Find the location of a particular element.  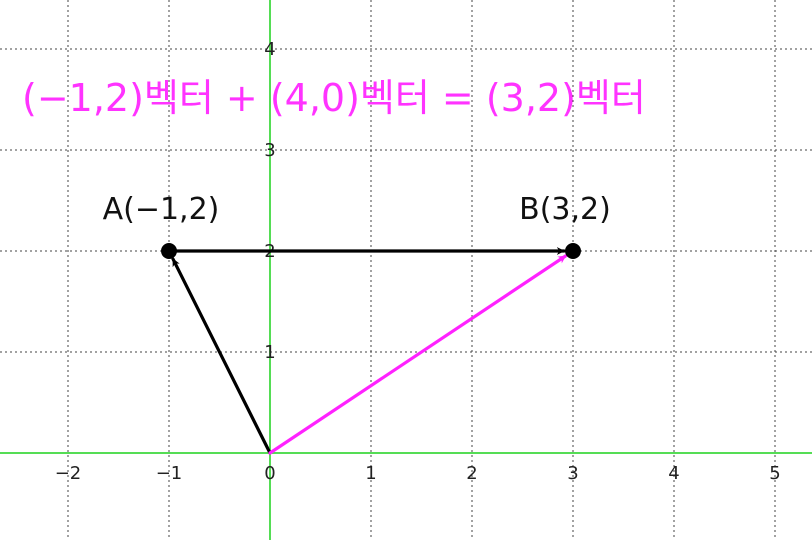

y-tick-label: 4 is located at coordinates (269, 49).